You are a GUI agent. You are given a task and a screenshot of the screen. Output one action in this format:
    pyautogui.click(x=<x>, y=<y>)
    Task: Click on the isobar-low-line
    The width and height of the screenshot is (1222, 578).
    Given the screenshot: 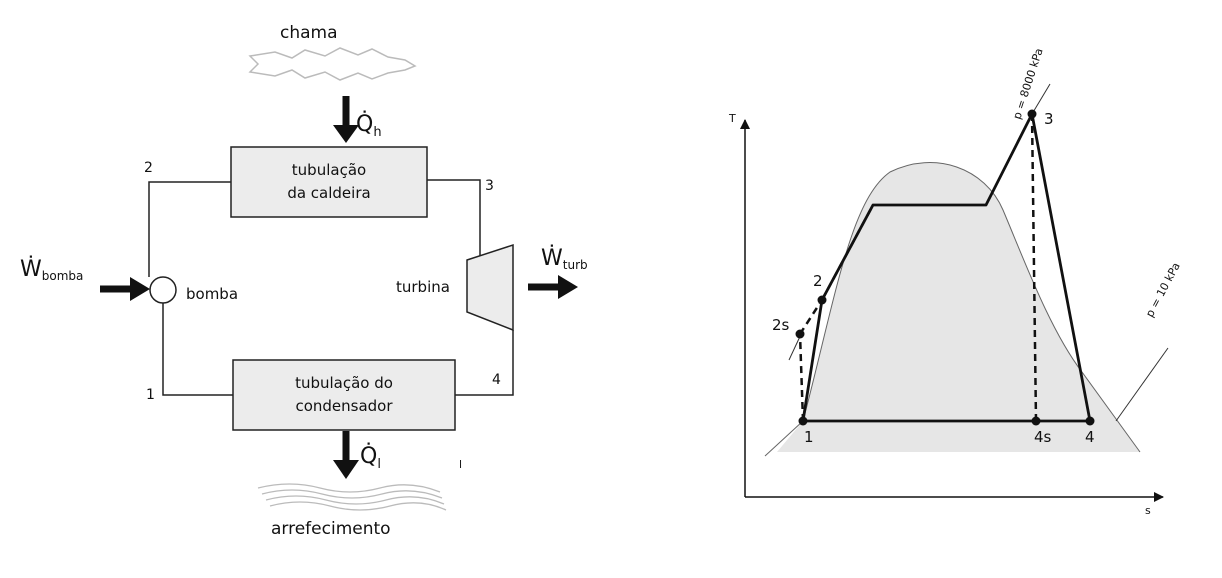 What is the action you would take?
    pyautogui.click(x=1142, y=384)
    